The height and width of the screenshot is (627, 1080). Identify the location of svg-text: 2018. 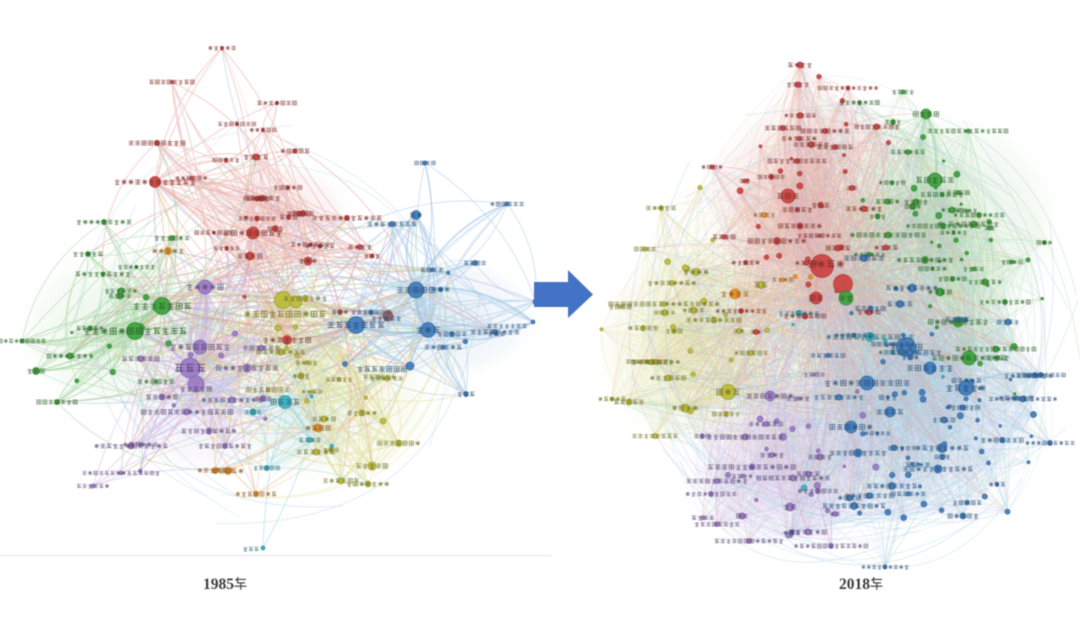
(854, 584).